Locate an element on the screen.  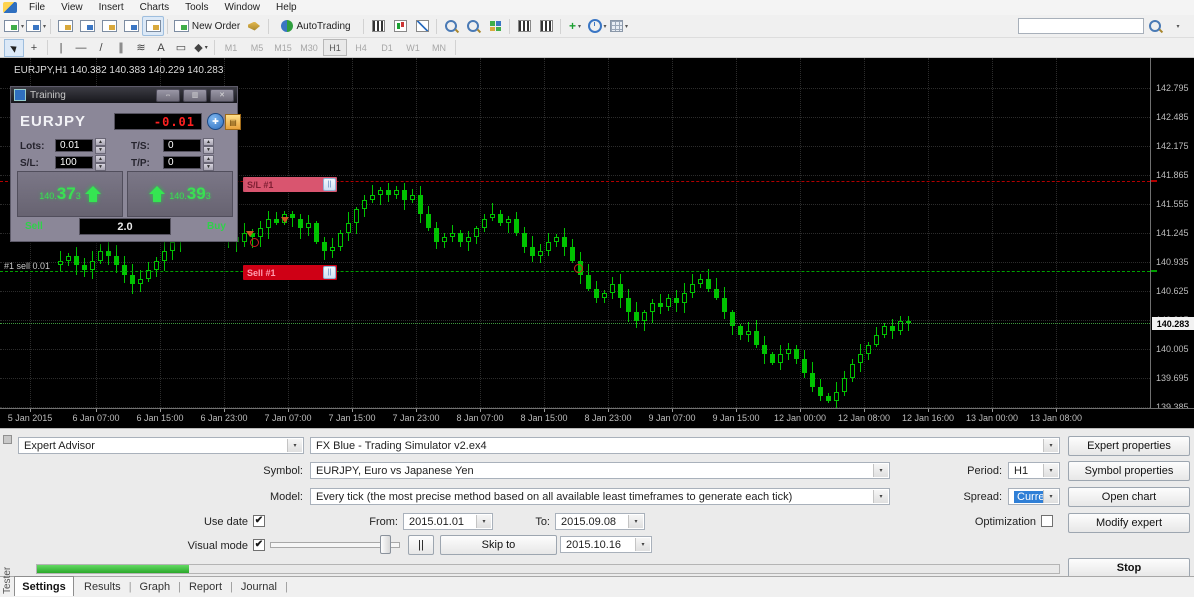
line-chart-mode-button is located at coordinates (422, 26).